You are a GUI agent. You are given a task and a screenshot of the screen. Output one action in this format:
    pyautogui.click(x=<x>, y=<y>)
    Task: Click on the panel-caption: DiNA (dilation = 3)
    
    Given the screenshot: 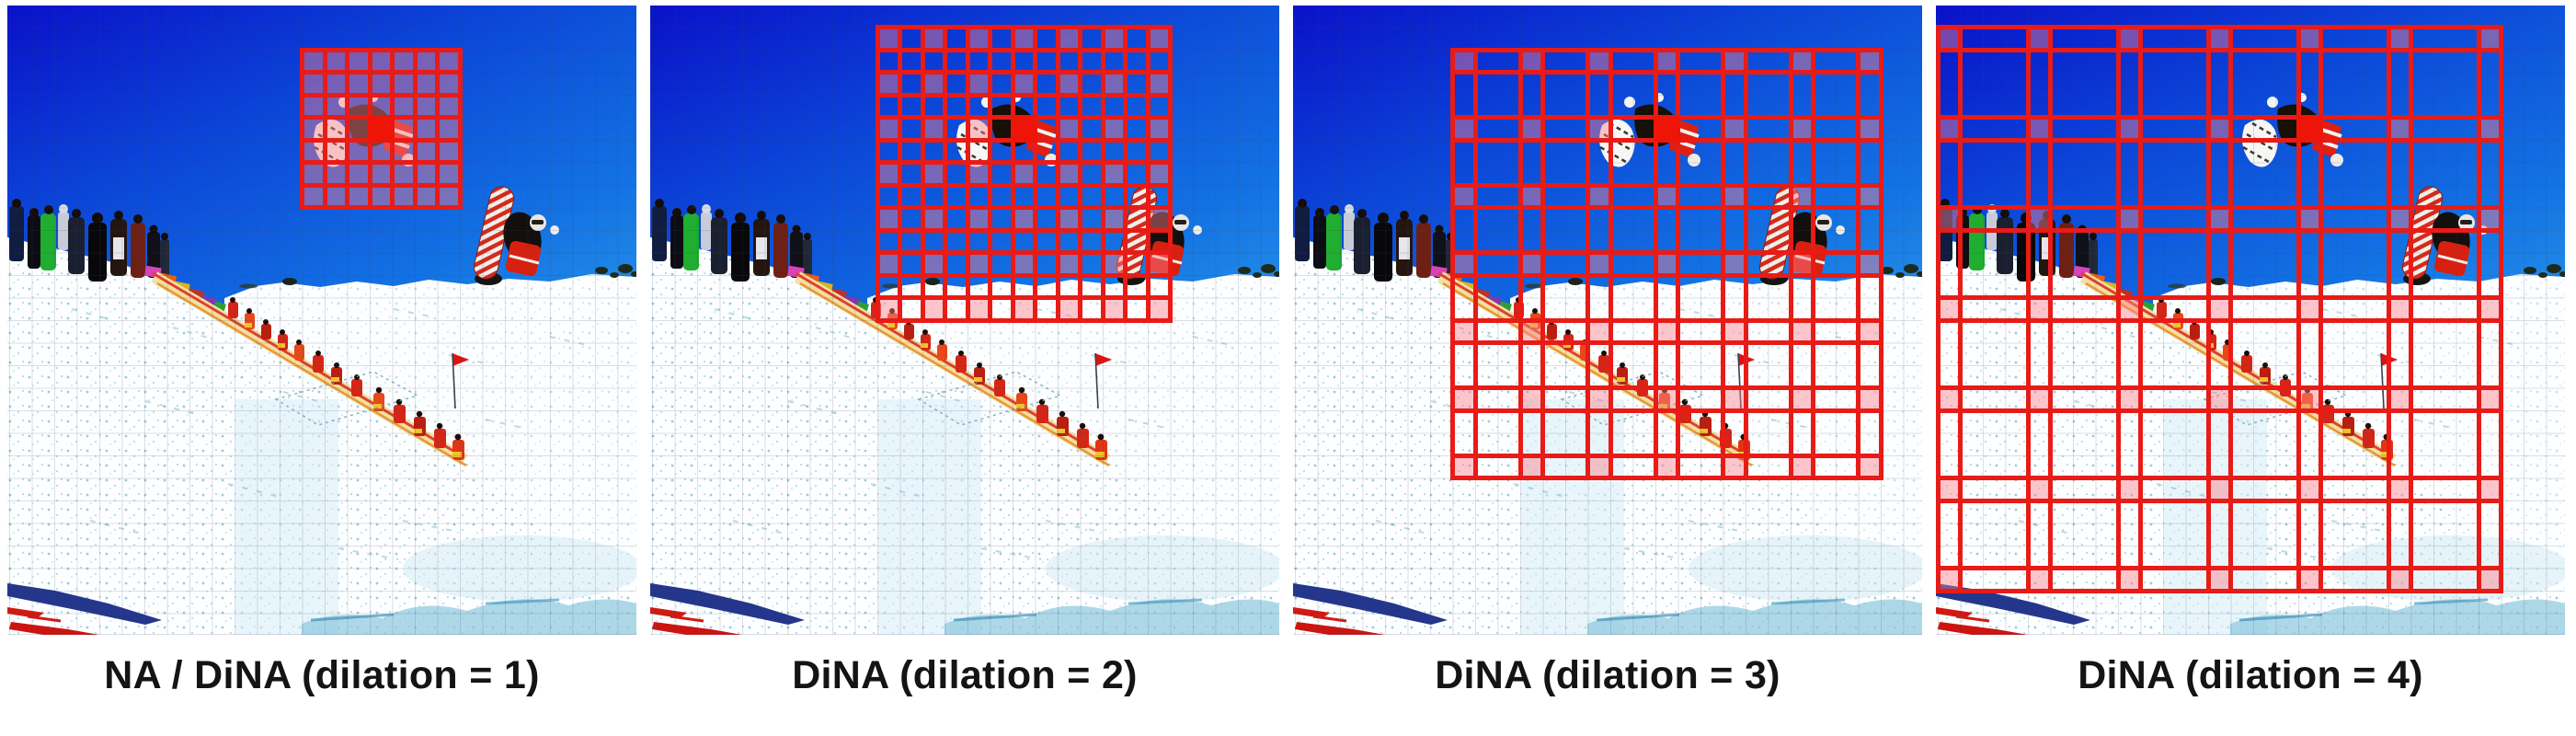 What is the action you would take?
    pyautogui.click(x=1608, y=675)
    